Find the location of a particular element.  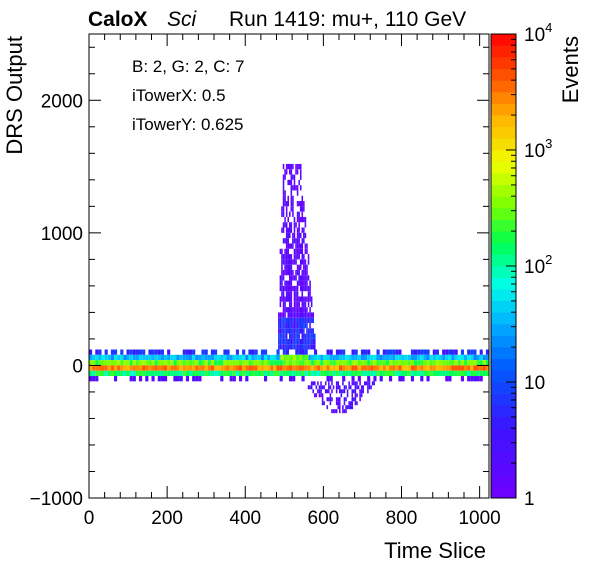

z-tick-label: 1 is located at coordinates (529, 499).